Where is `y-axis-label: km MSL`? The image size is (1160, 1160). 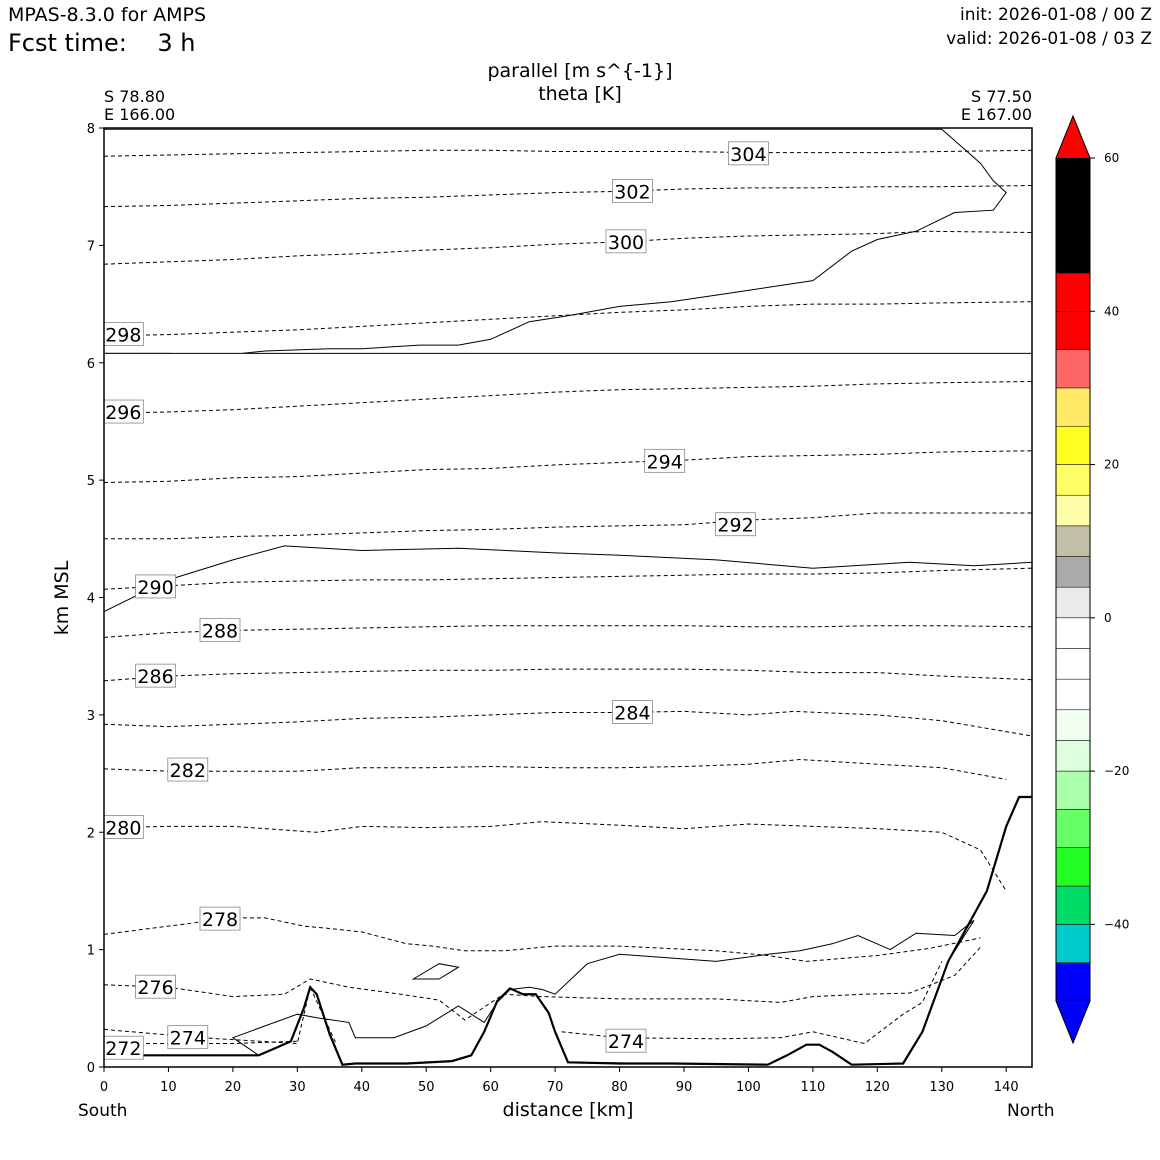
y-axis-label: km MSL is located at coordinates (62, 598).